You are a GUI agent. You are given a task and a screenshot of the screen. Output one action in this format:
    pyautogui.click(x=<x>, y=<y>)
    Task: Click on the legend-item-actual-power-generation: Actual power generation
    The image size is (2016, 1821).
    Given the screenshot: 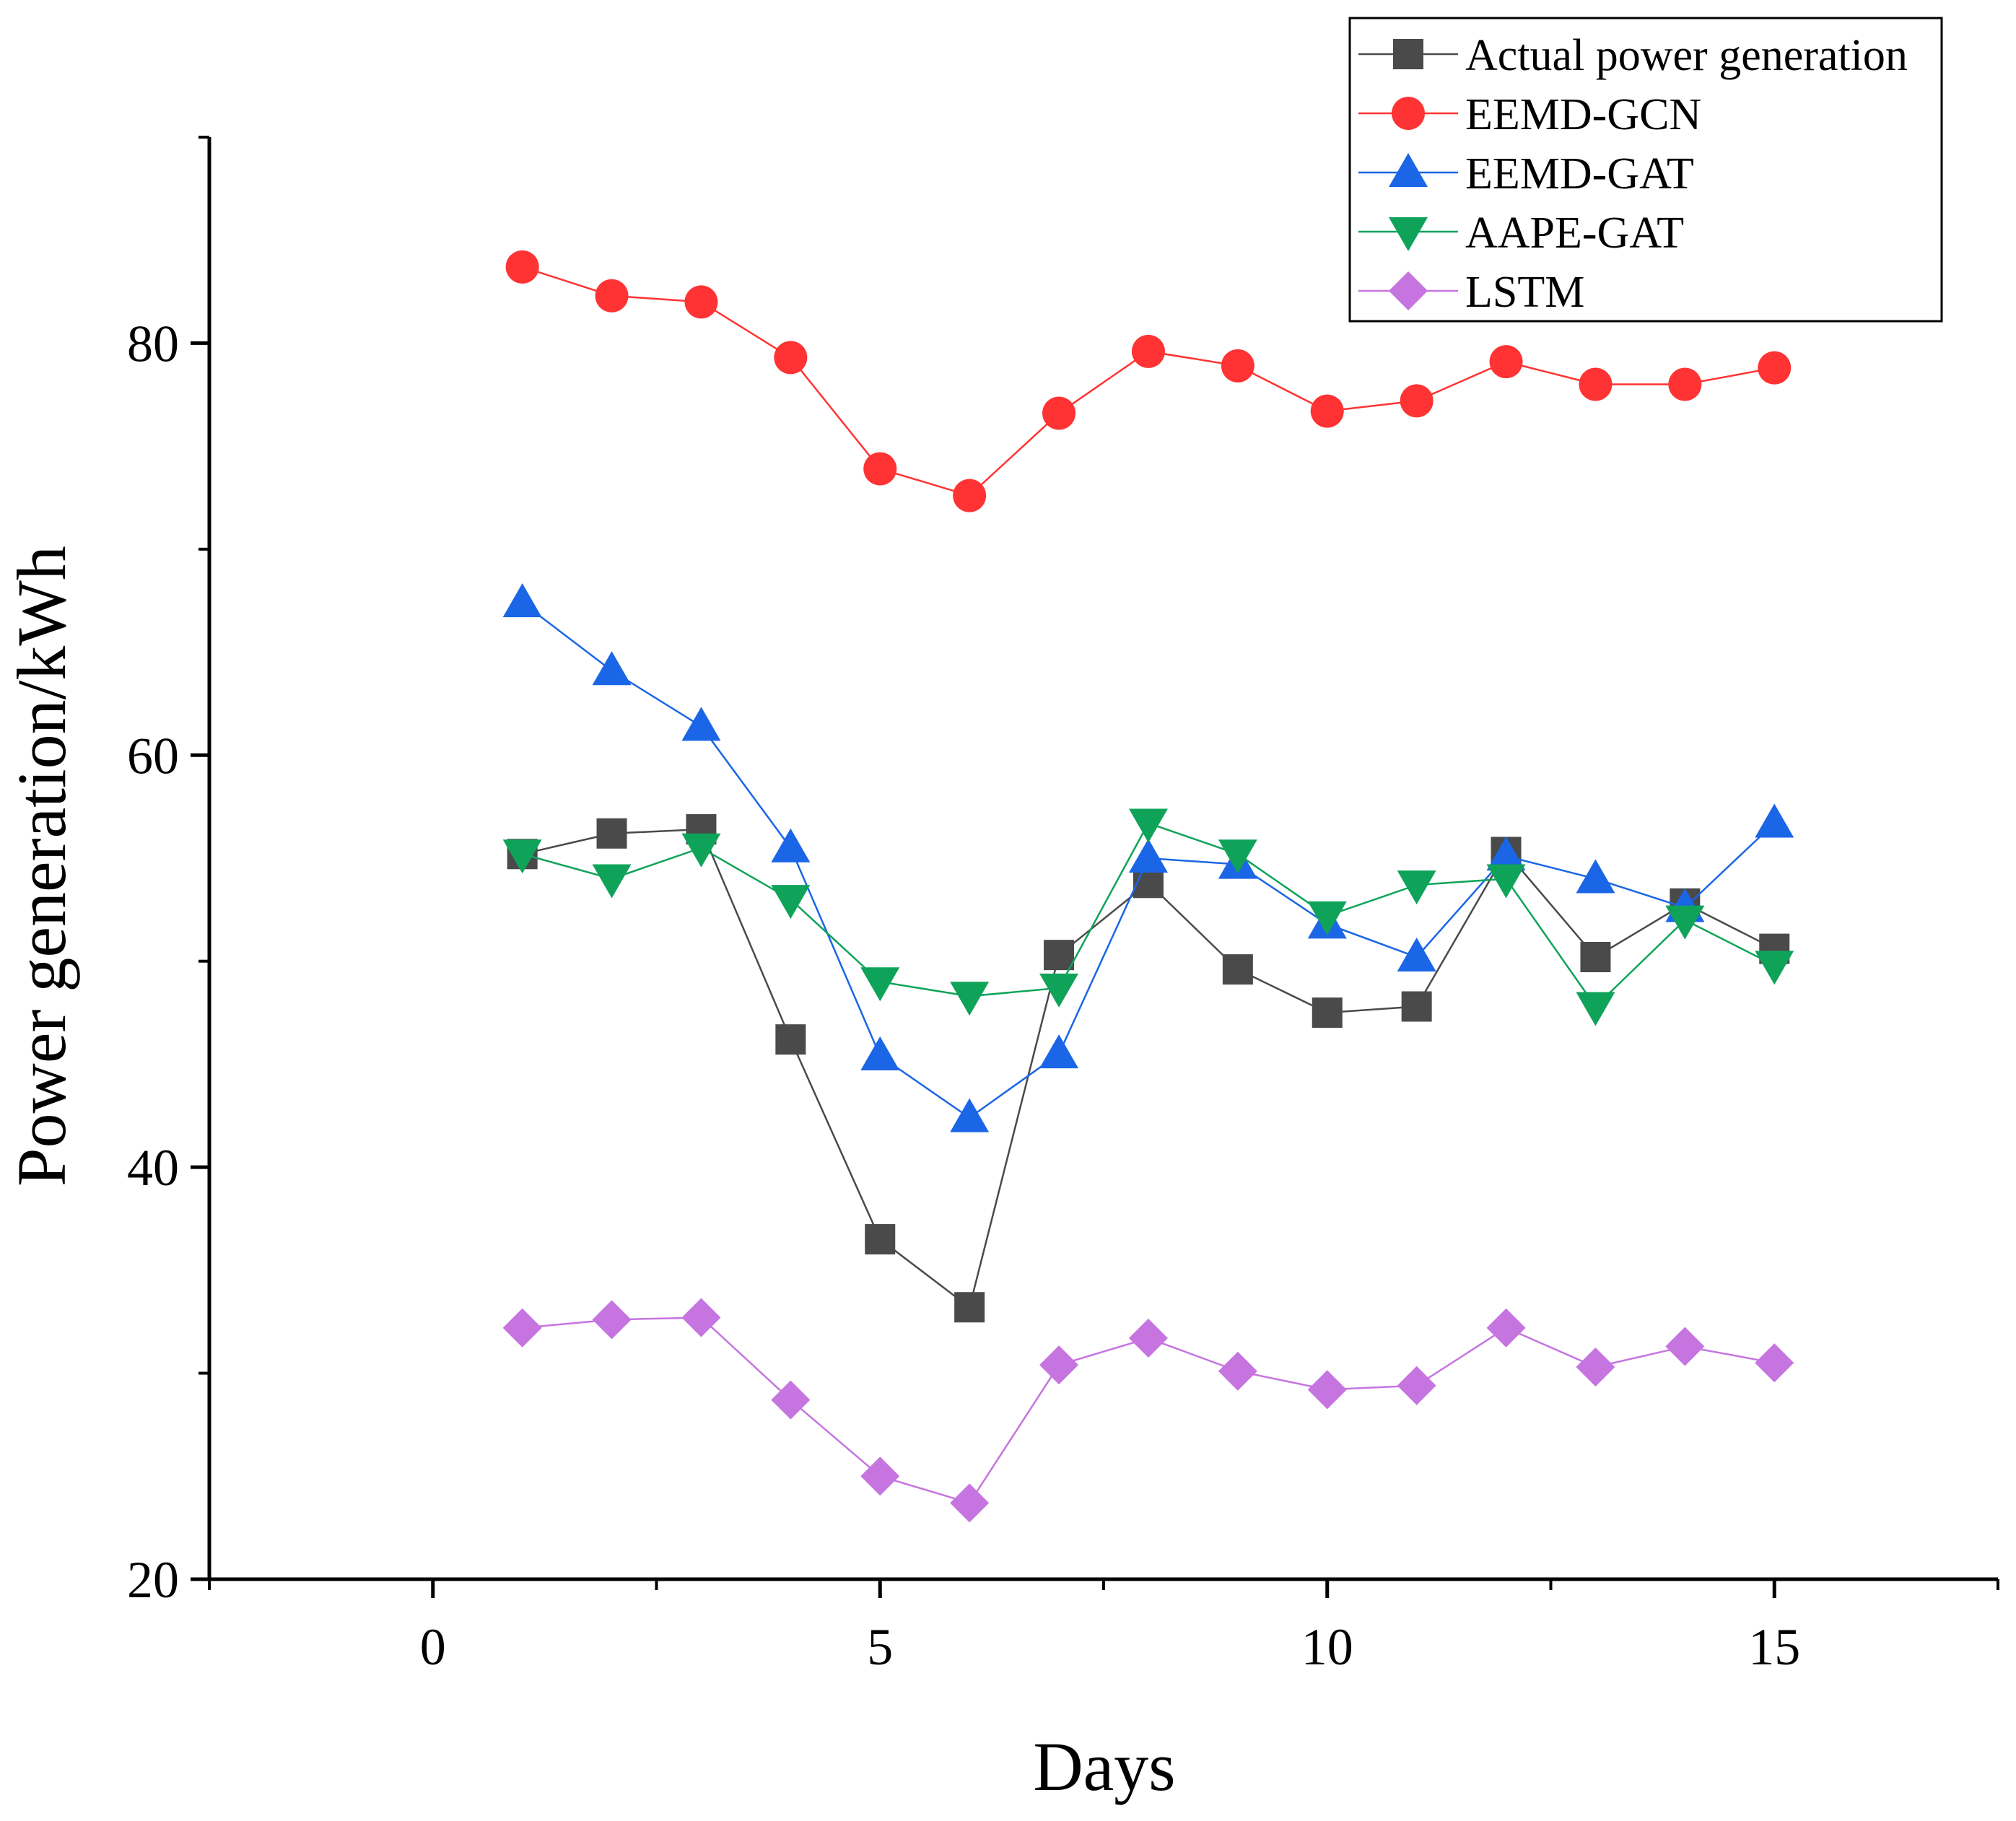 What is the action you would take?
    pyautogui.click(x=1633, y=56)
    